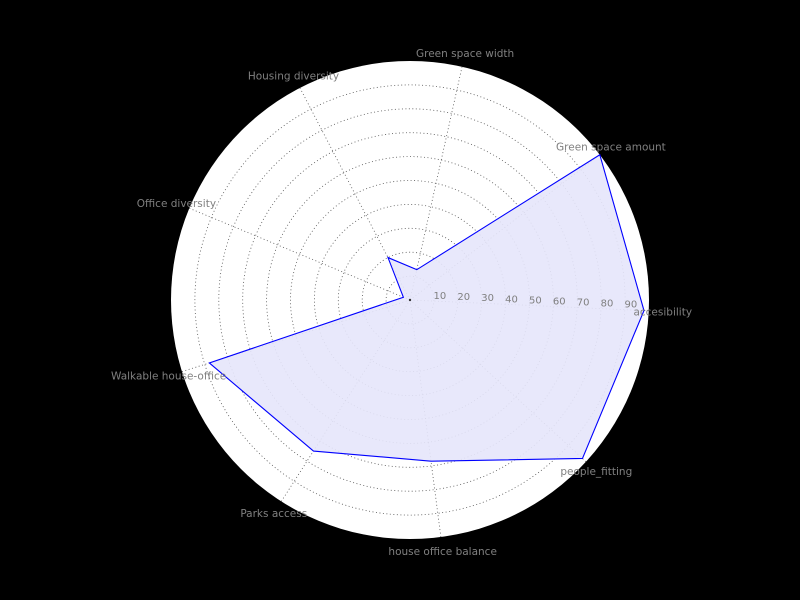  I want to click on axis-label: Green space amount, so click(611, 147).